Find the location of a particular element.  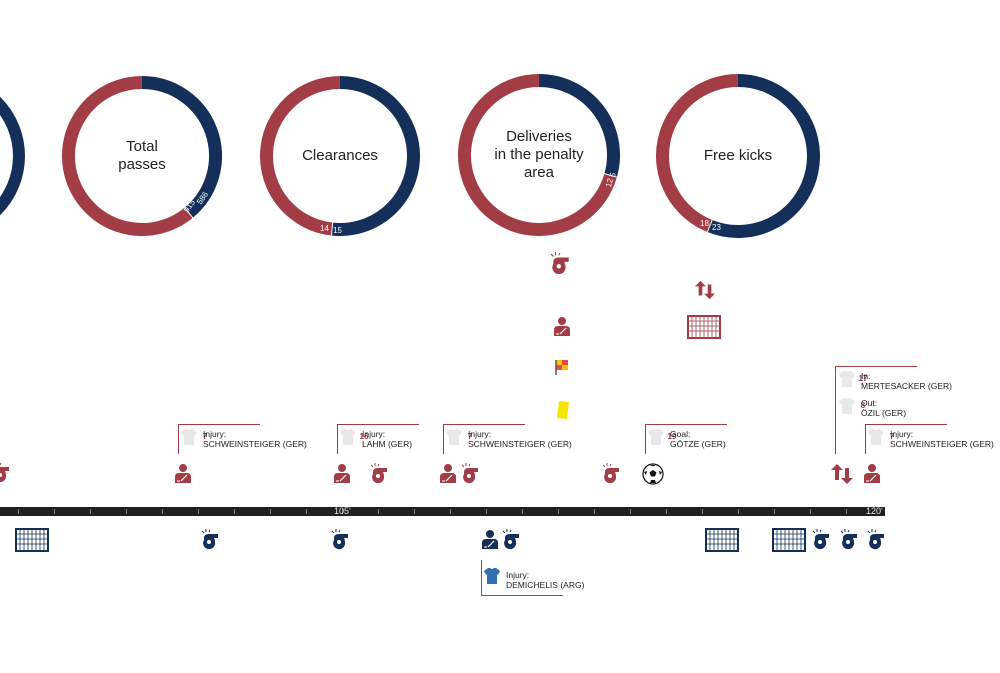

donut-deliveries is located at coordinates (539, 155).